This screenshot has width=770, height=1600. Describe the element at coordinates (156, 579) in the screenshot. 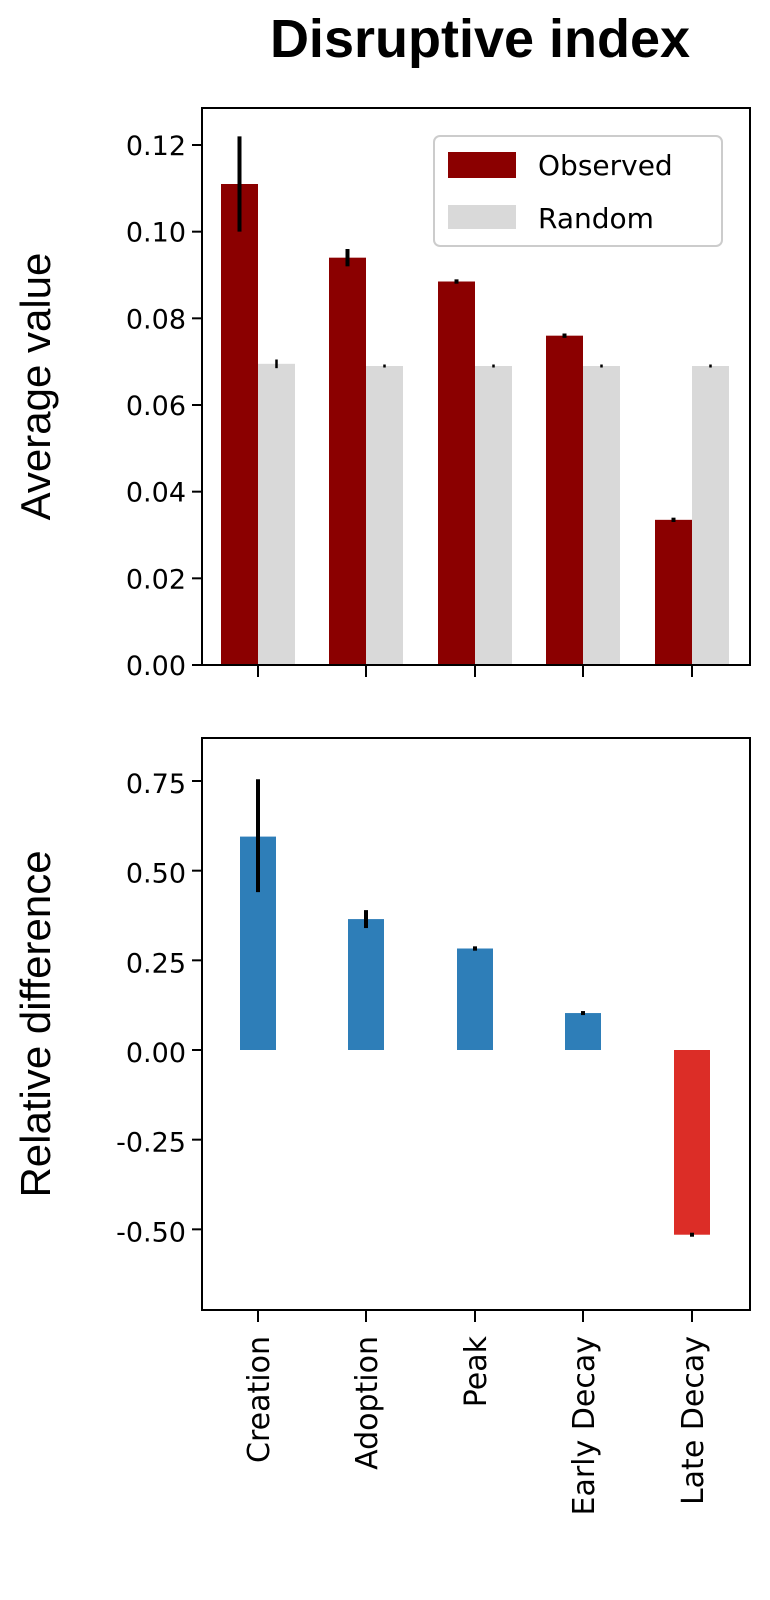

I see `y-tick-label: 0.02` at that location.